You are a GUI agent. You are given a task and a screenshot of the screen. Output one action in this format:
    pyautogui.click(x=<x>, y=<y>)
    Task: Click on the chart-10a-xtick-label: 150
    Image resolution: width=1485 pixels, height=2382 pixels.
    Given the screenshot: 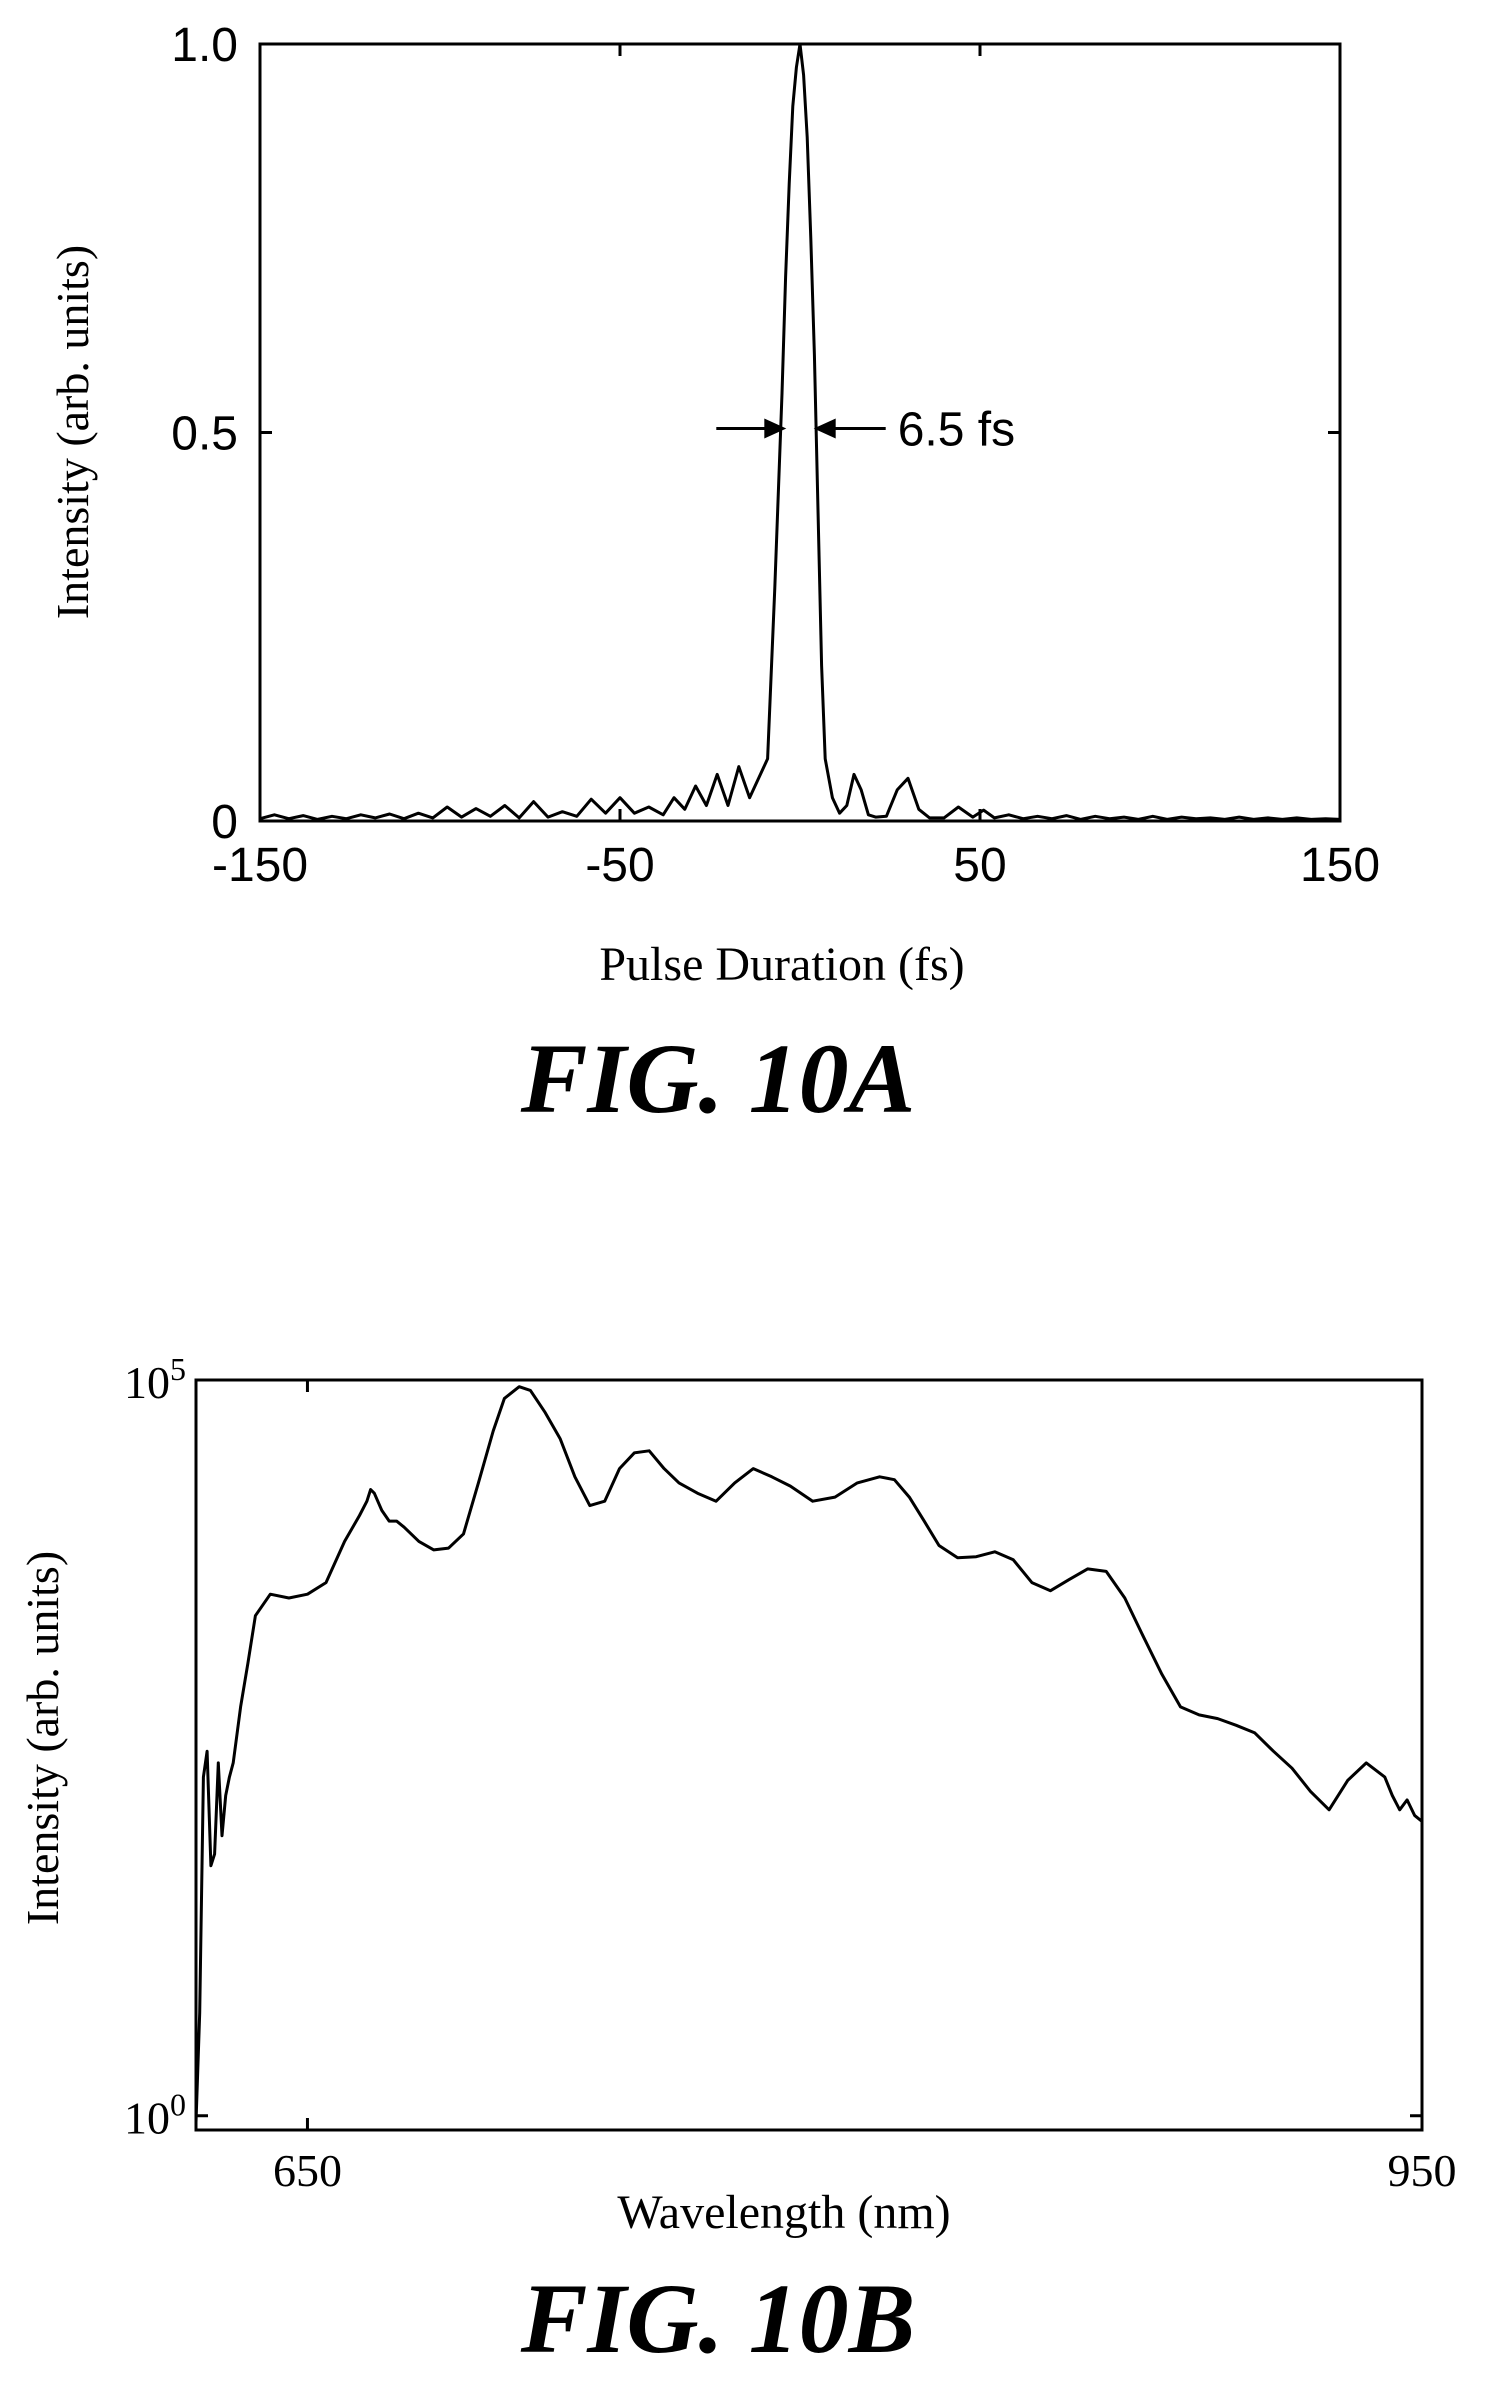 What is the action you would take?
    pyautogui.click(x=1340, y=865)
    